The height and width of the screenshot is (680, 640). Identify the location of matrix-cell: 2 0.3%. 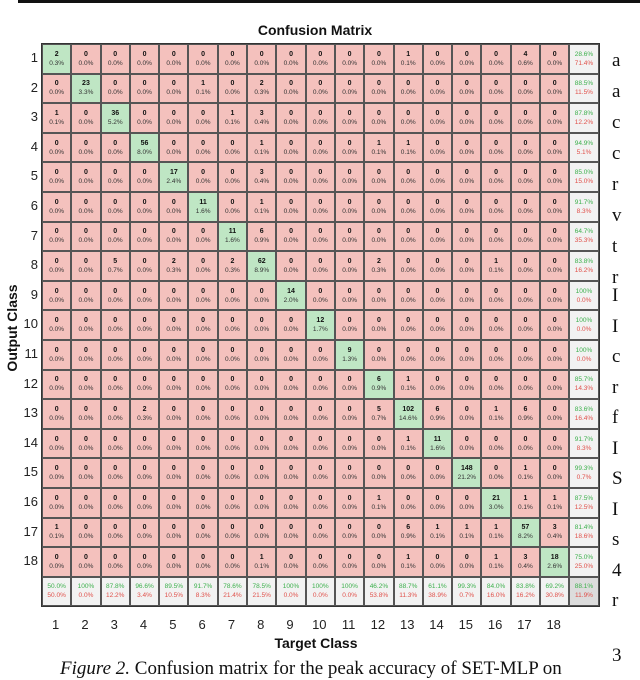
(144, 414).